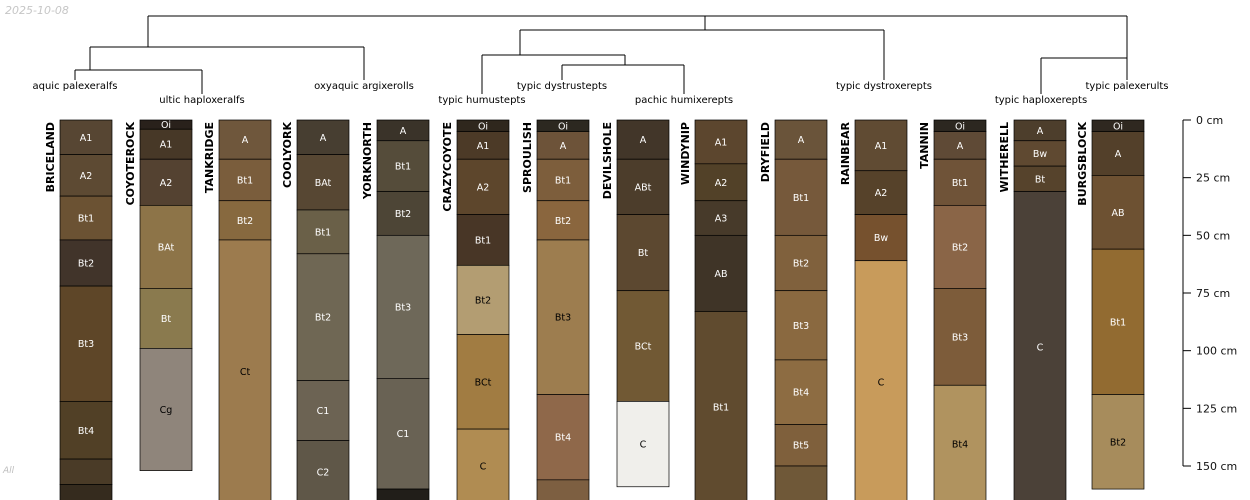 The image size is (1250, 500). What do you see at coordinates (884, 86) in the screenshot?
I see `taxon-label: typic dystroxerepts` at bounding box center [884, 86].